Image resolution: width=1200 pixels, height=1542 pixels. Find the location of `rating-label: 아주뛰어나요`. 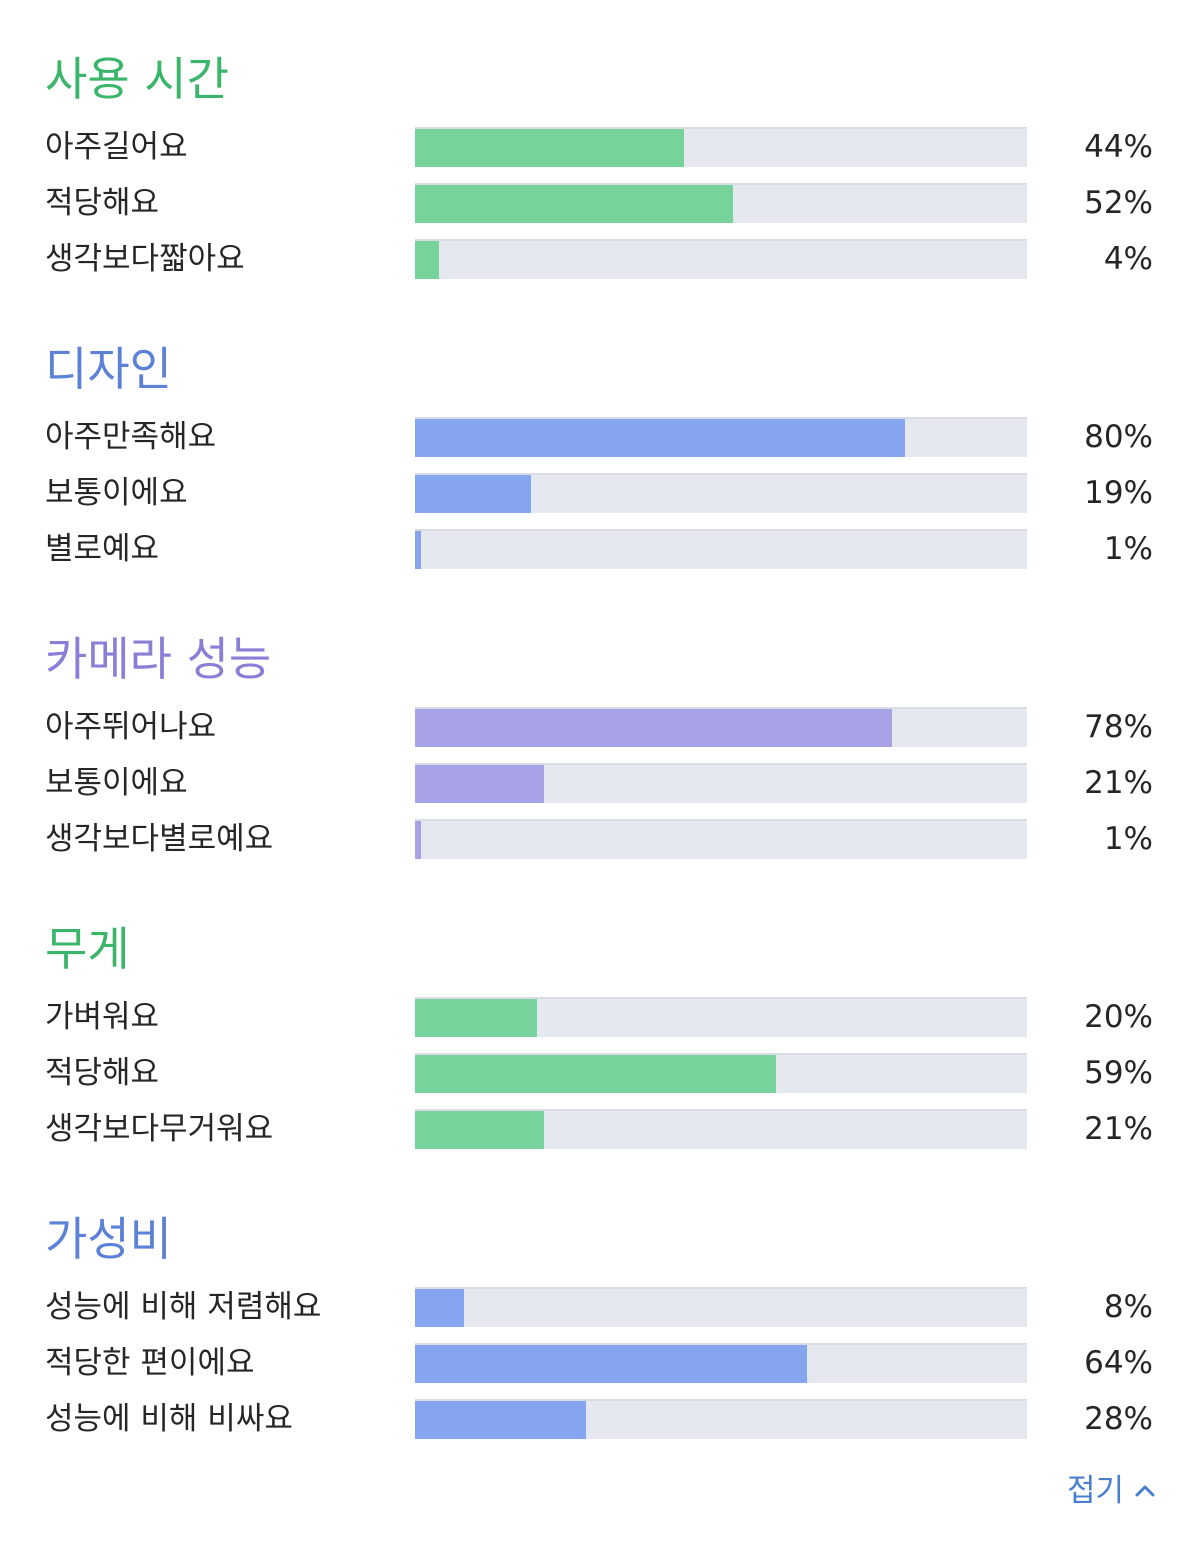

rating-label: 아주뛰어나요 is located at coordinates (131, 727).